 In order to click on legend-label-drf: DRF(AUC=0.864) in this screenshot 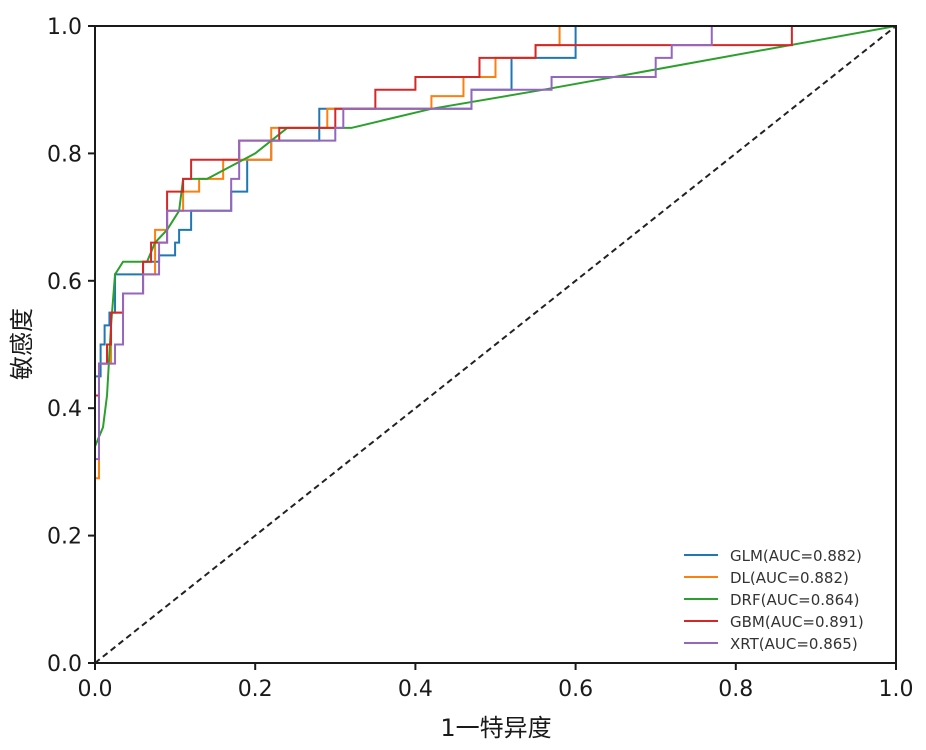, I will do `click(795, 600)`.